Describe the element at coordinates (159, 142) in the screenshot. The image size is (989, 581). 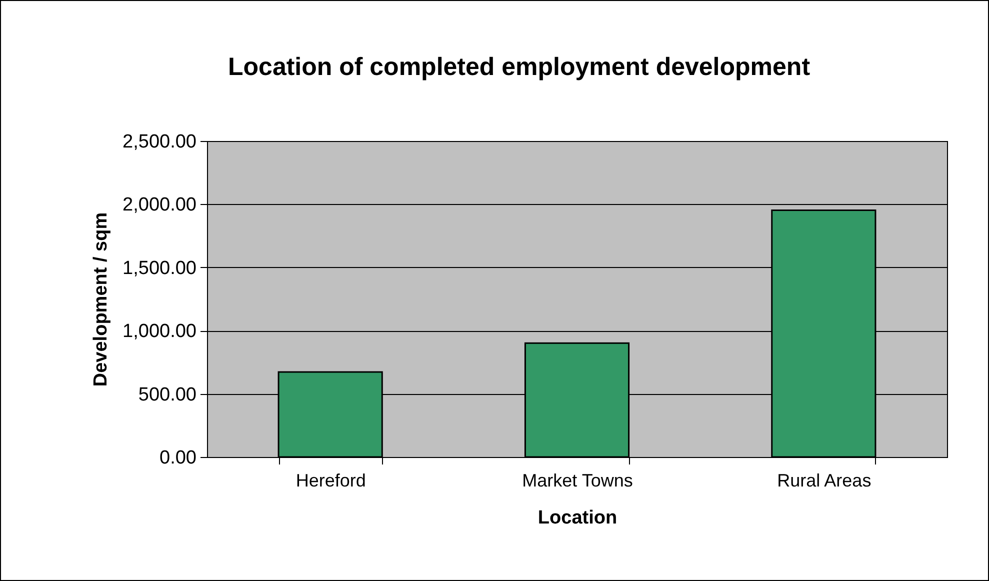
I see `y-tick-label: 2,500.00` at that location.